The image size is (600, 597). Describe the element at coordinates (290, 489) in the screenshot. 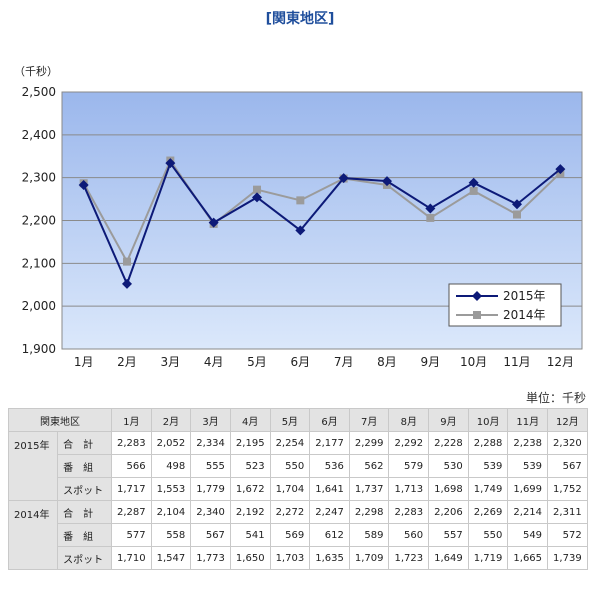

I see `table-cell: 1,704` at that location.